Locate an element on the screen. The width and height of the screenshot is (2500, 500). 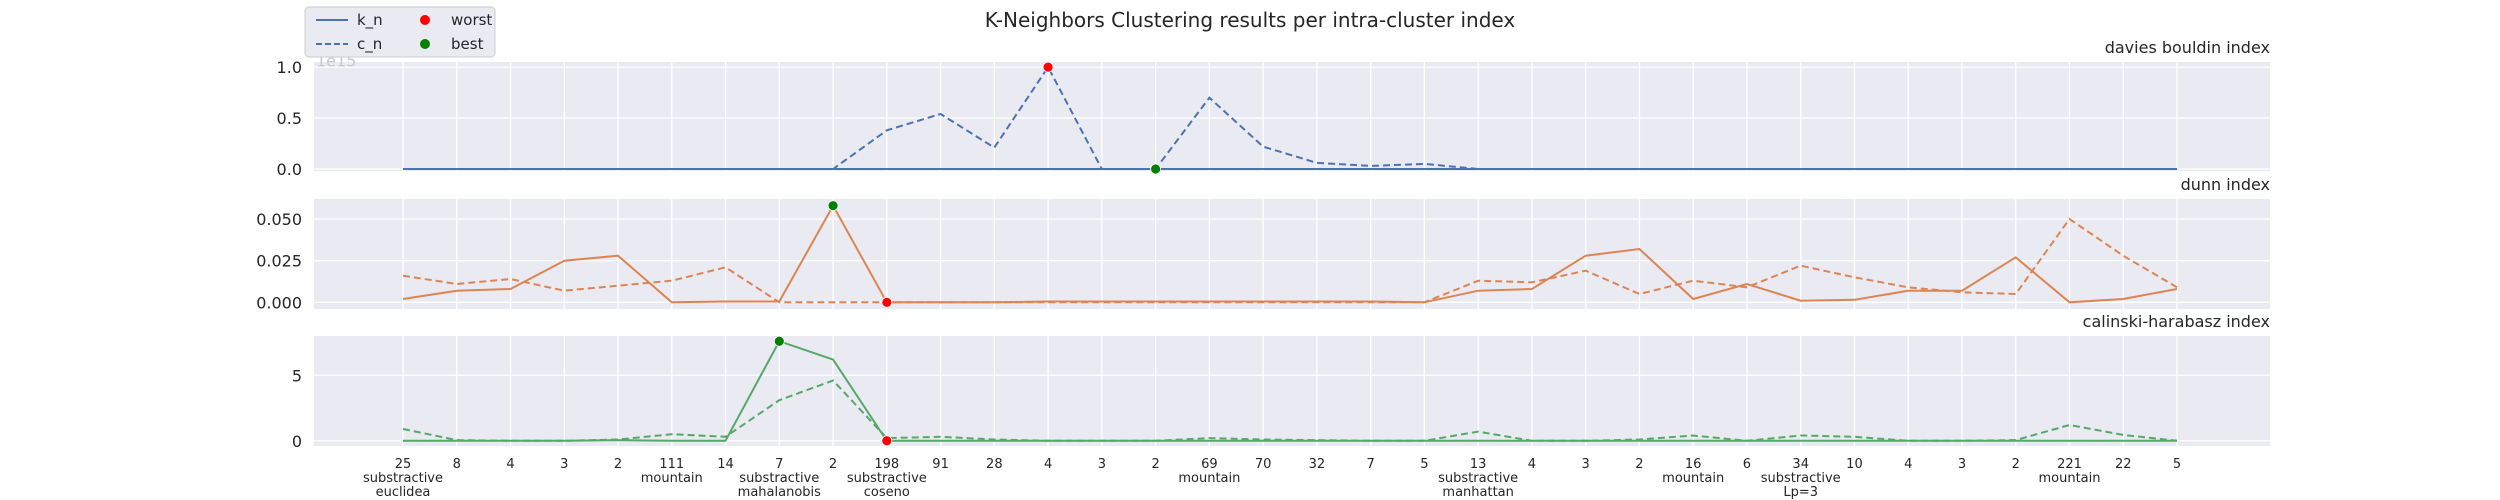
legend-entry: c_n is located at coordinates (349, 44).